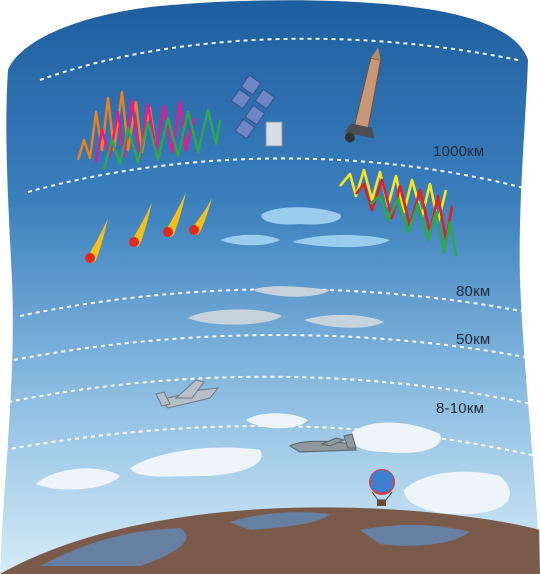 The image size is (540, 574). I want to click on jet-icon, so click(187, 394).